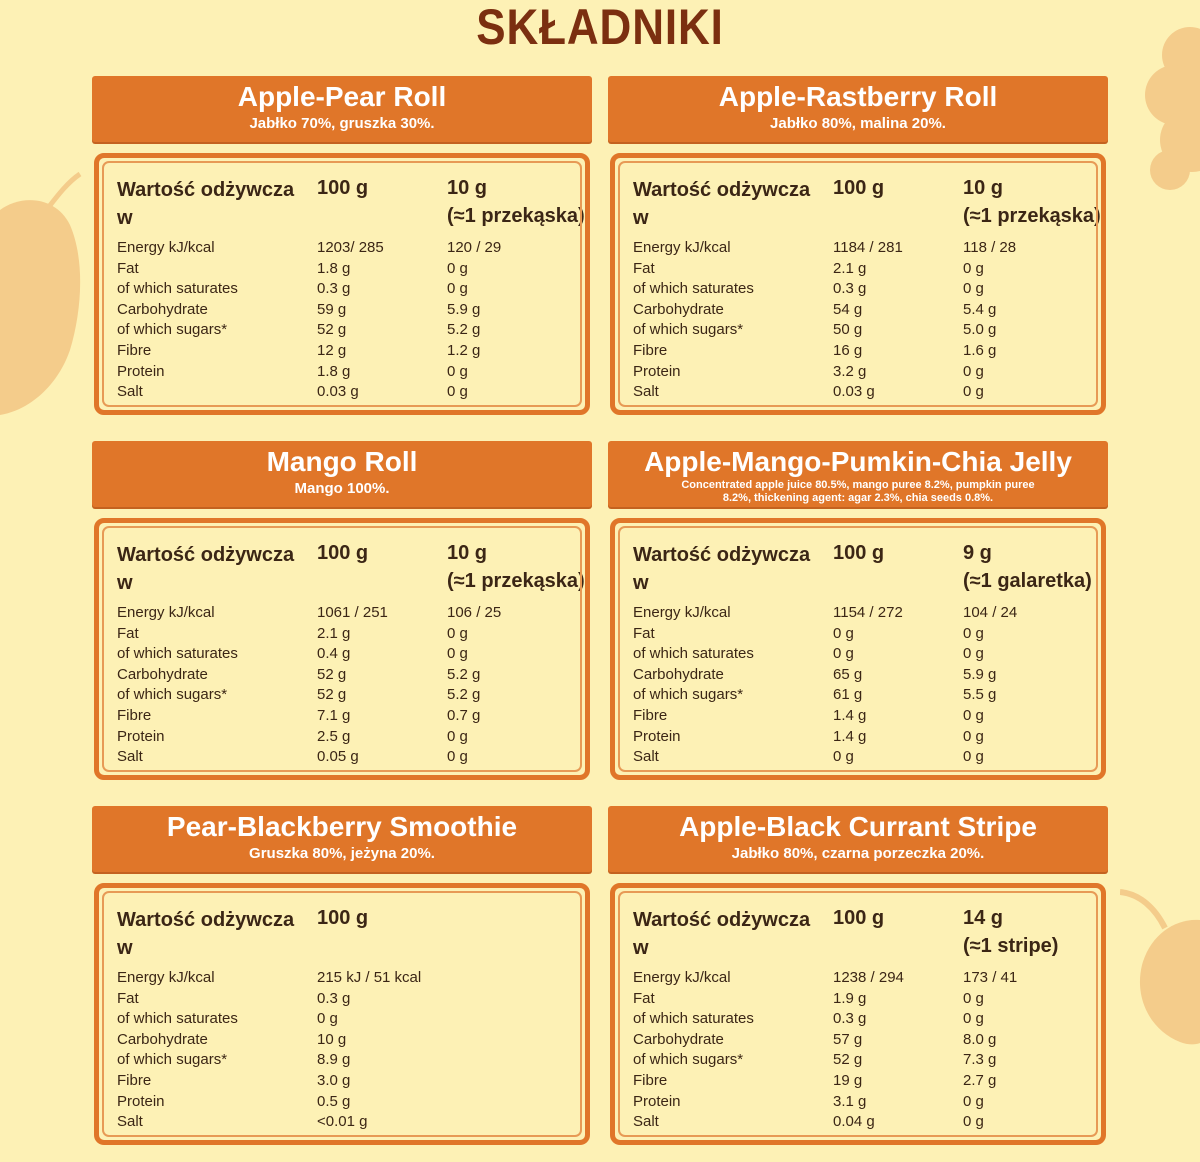  I want to click on nutrition-row: Protein 2.5 g 0 g, so click(352, 737).